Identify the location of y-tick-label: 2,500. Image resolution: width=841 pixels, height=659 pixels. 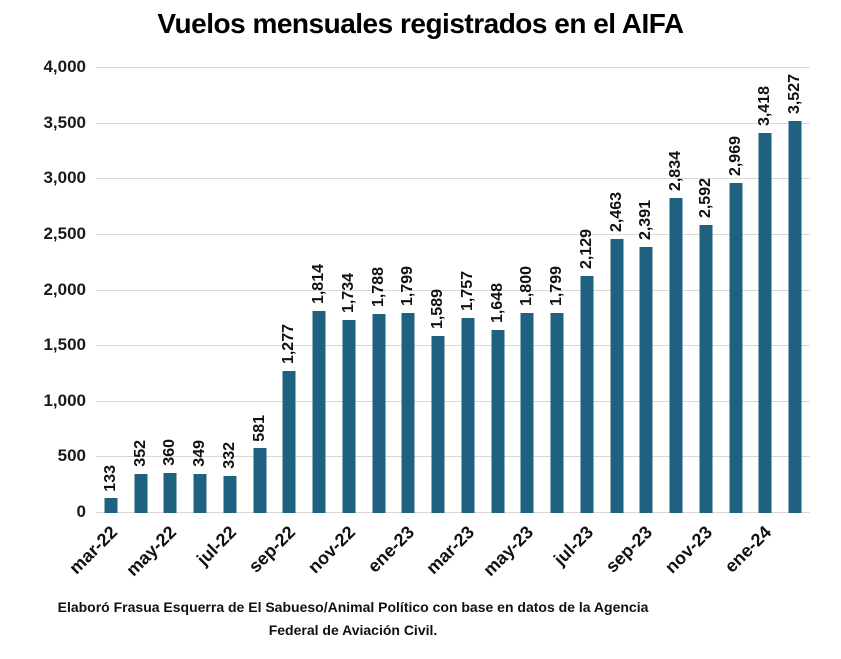
(64, 233).